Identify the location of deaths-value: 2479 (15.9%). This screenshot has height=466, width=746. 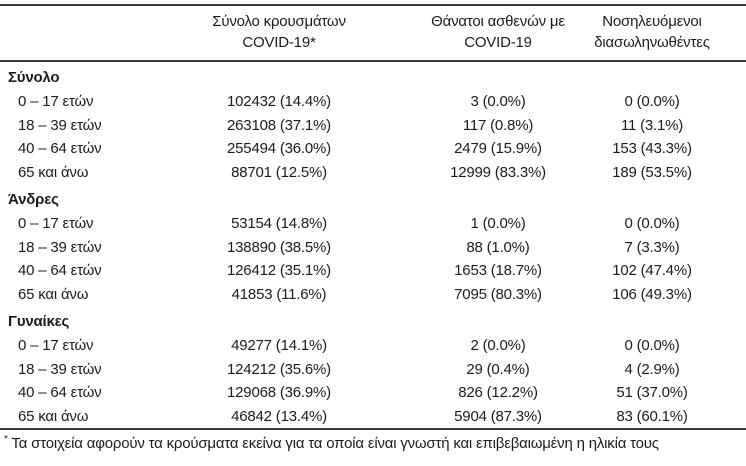
(498, 148).